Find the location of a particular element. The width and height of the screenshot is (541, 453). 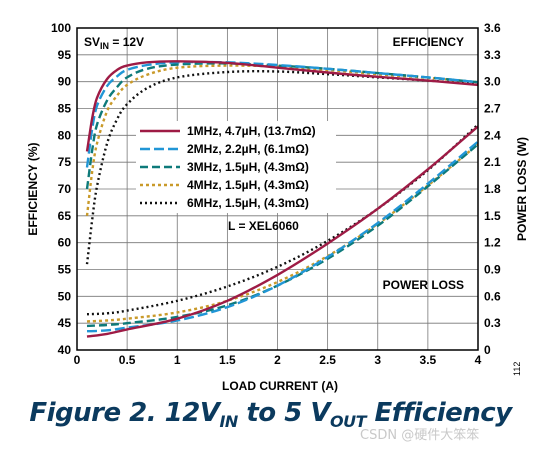

x-tick-label: 4 is located at coordinates (478, 360).